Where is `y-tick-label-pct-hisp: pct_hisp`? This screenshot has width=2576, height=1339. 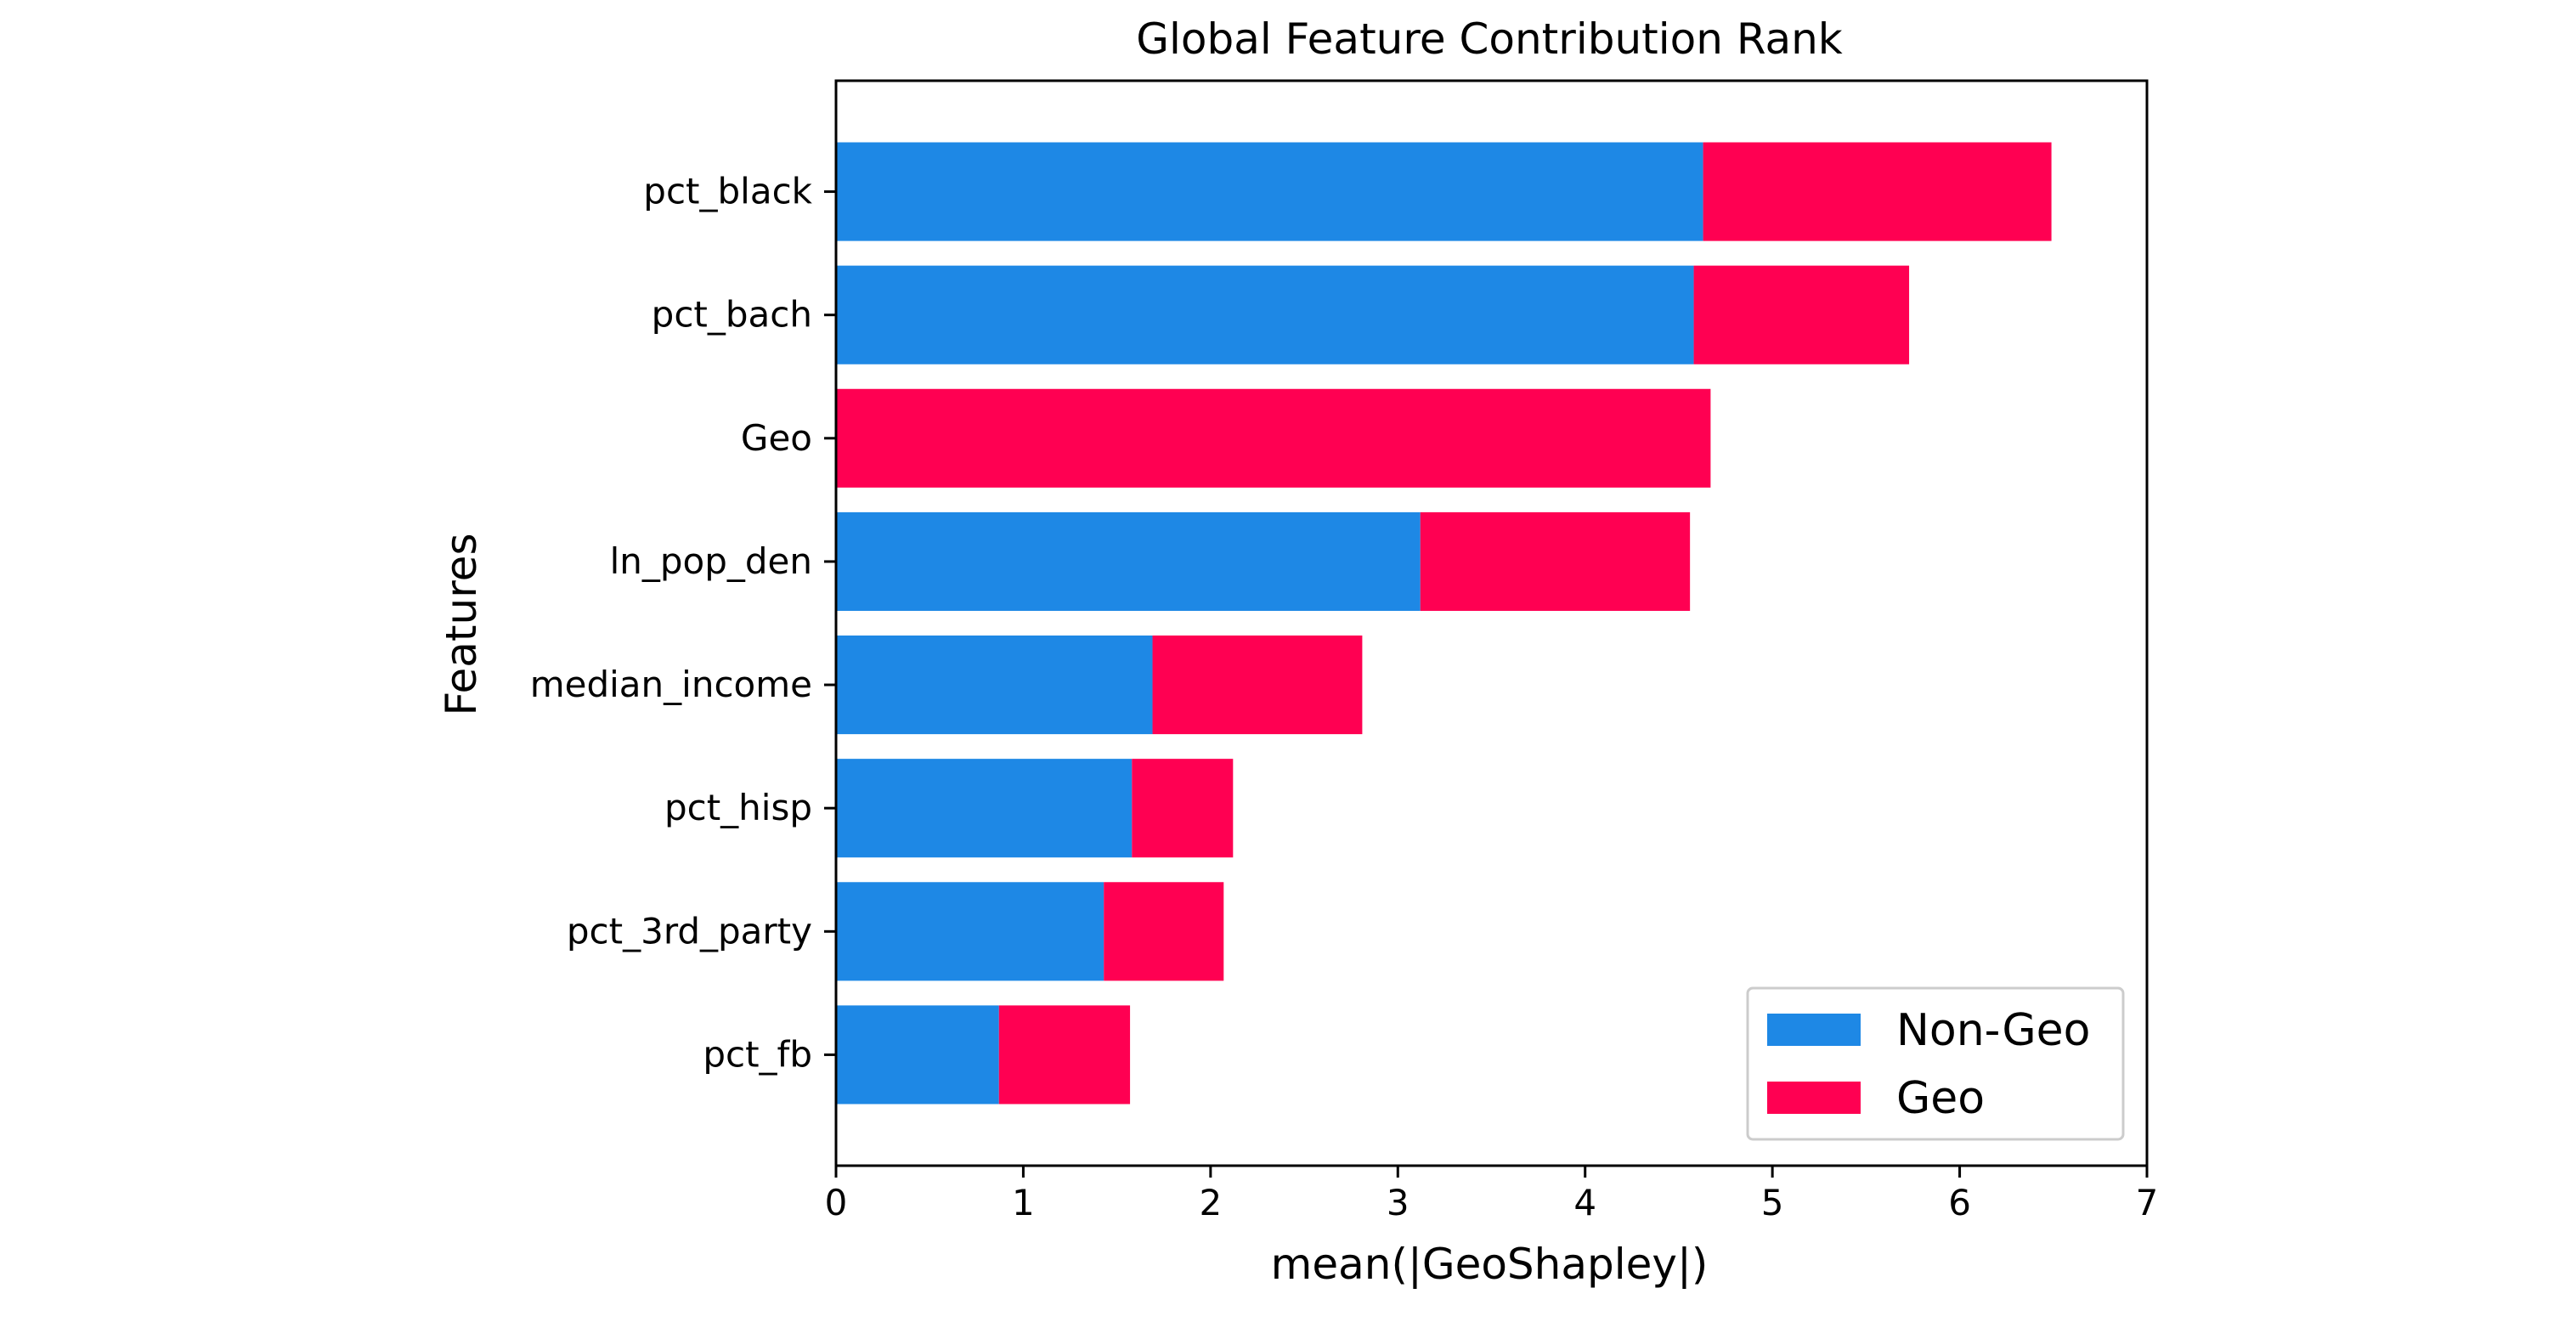
y-tick-label-pct-hisp: pct_hisp is located at coordinates (738, 807).